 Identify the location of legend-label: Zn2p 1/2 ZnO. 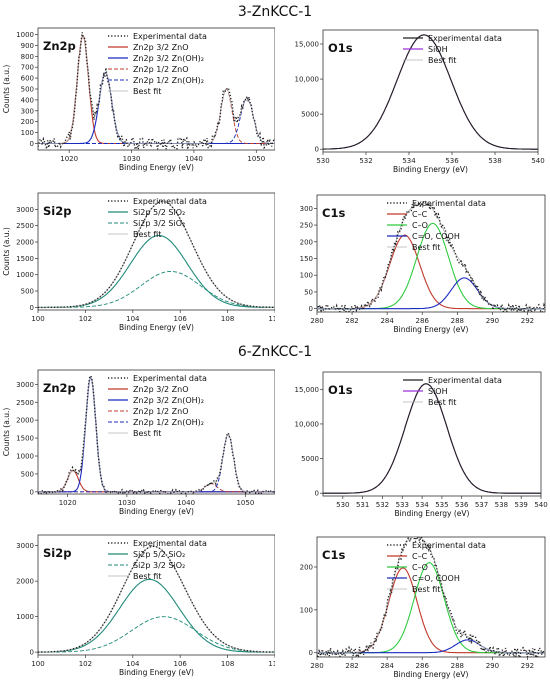
(161, 411).